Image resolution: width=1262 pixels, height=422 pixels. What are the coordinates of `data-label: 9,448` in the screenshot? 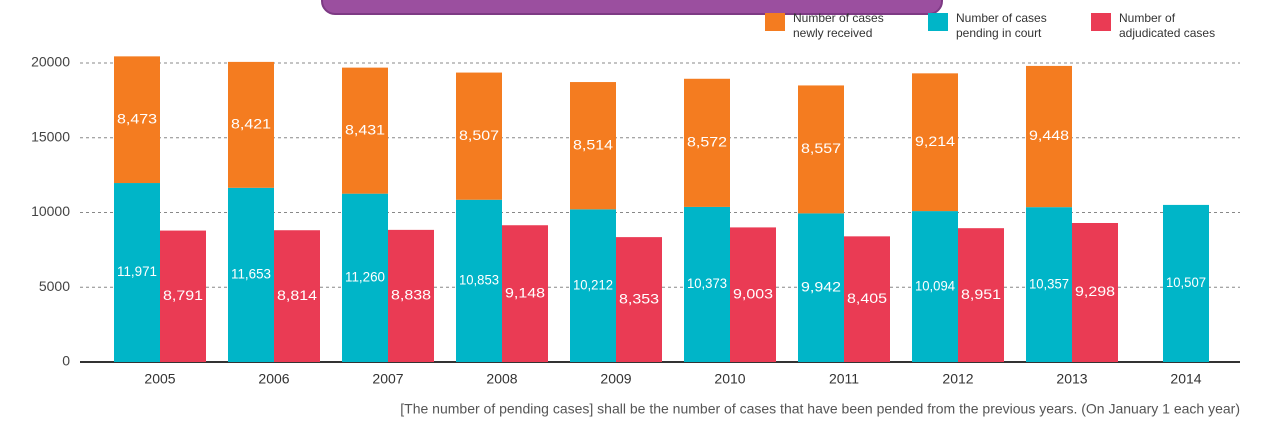 It's located at (1049, 135).